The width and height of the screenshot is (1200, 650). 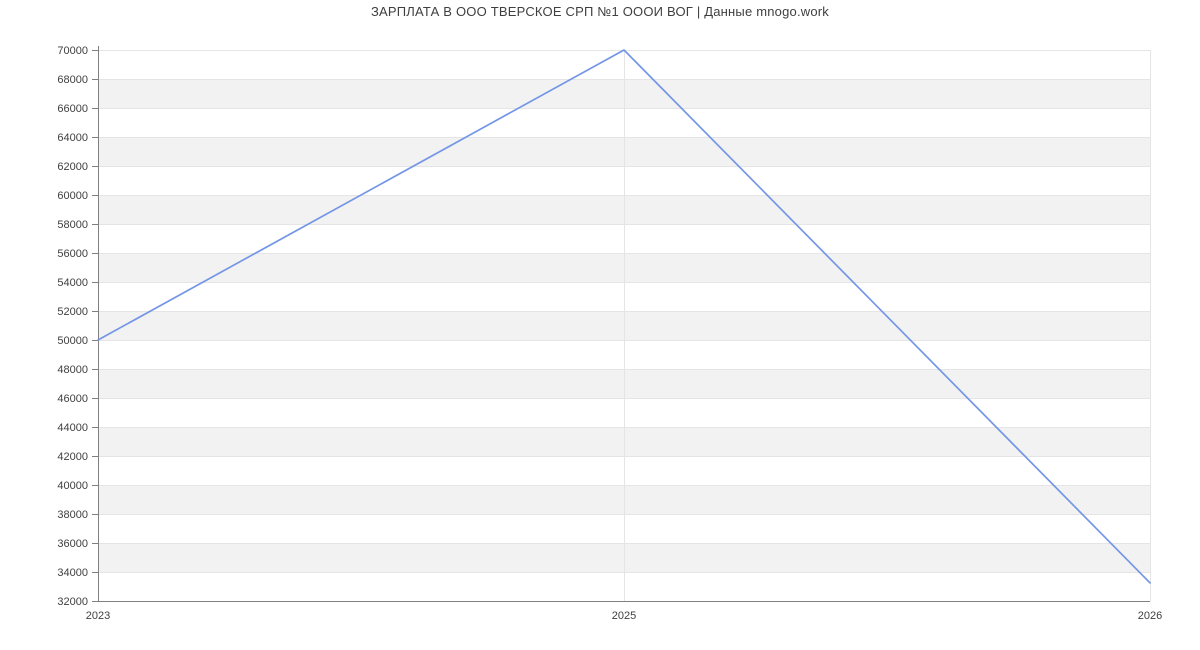 I want to click on y-tick-label: 64000, so click(x=72, y=138).